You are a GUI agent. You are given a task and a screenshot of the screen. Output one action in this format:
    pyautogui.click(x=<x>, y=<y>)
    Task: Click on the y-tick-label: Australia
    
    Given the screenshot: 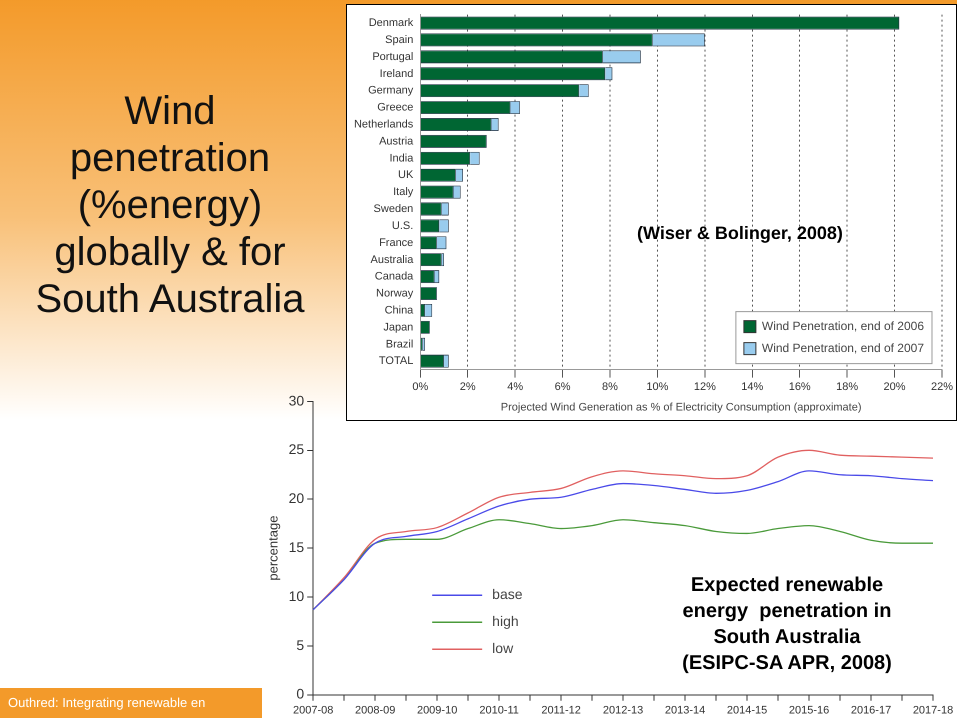 What is the action you would take?
    pyautogui.click(x=392, y=260)
    